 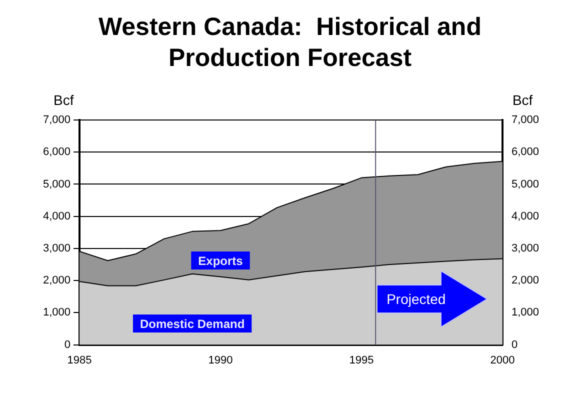 I want to click on y-tick-label: 0, so click(x=67, y=344).